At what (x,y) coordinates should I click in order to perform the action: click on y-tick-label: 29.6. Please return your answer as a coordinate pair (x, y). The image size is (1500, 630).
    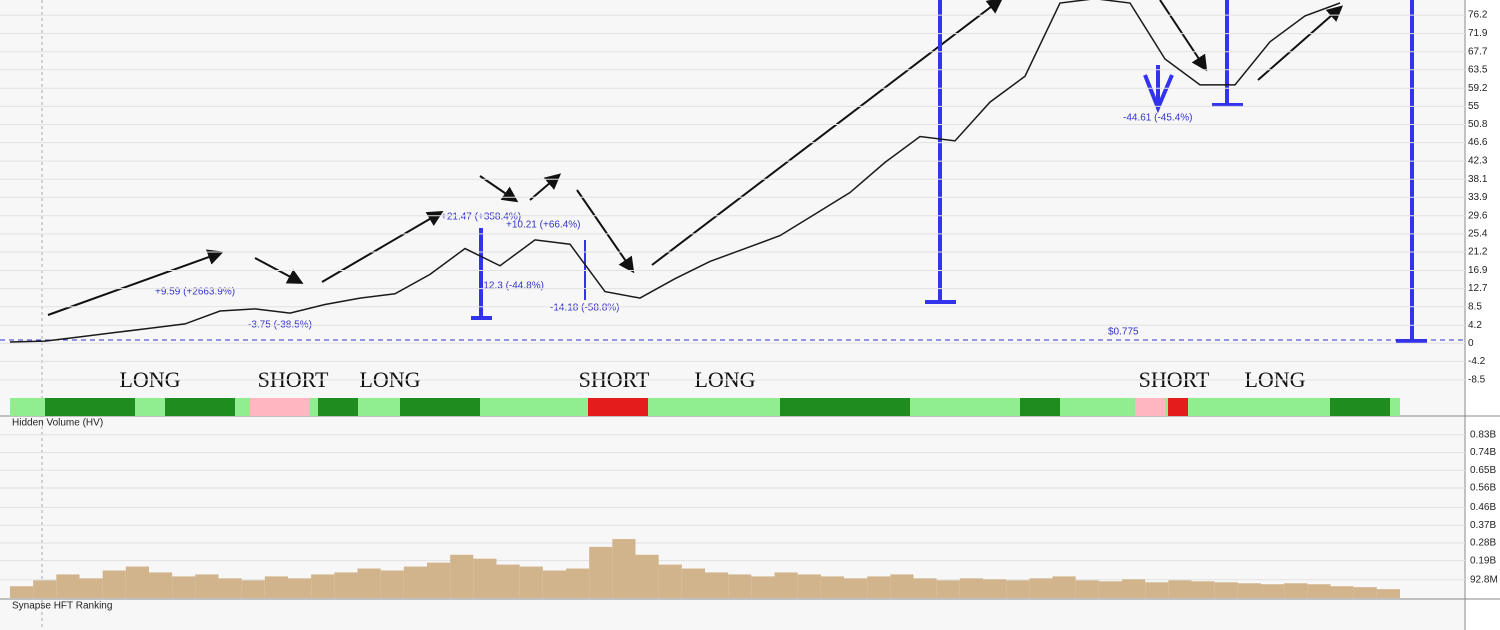
    Looking at the image, I should click on (1478, 215).